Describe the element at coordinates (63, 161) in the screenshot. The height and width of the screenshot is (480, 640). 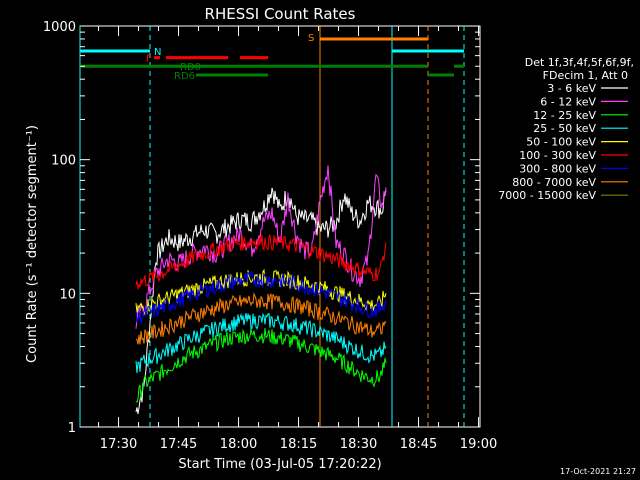
I see `y-tick-label: 100` at that location.